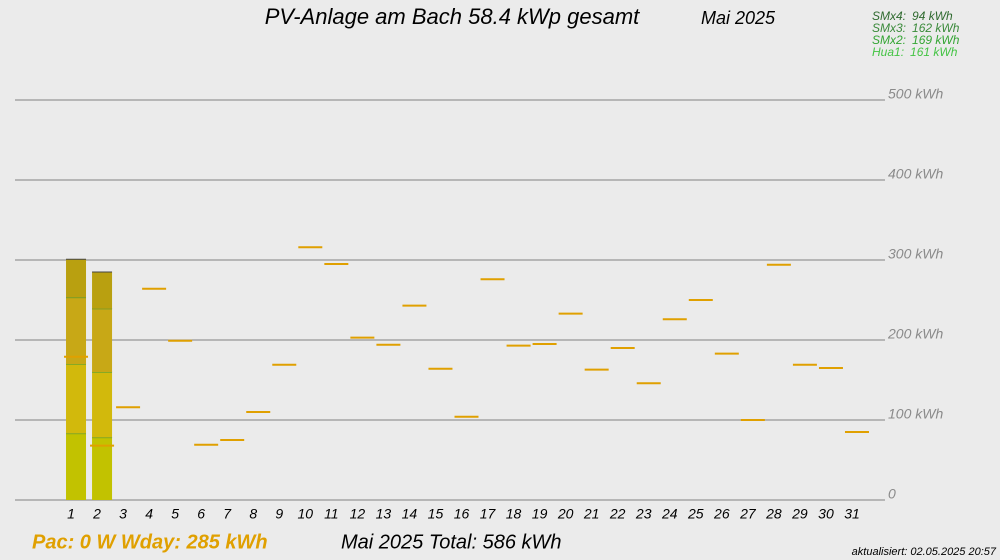  I want to click on x-tick-label: 12, so click(358, 514).